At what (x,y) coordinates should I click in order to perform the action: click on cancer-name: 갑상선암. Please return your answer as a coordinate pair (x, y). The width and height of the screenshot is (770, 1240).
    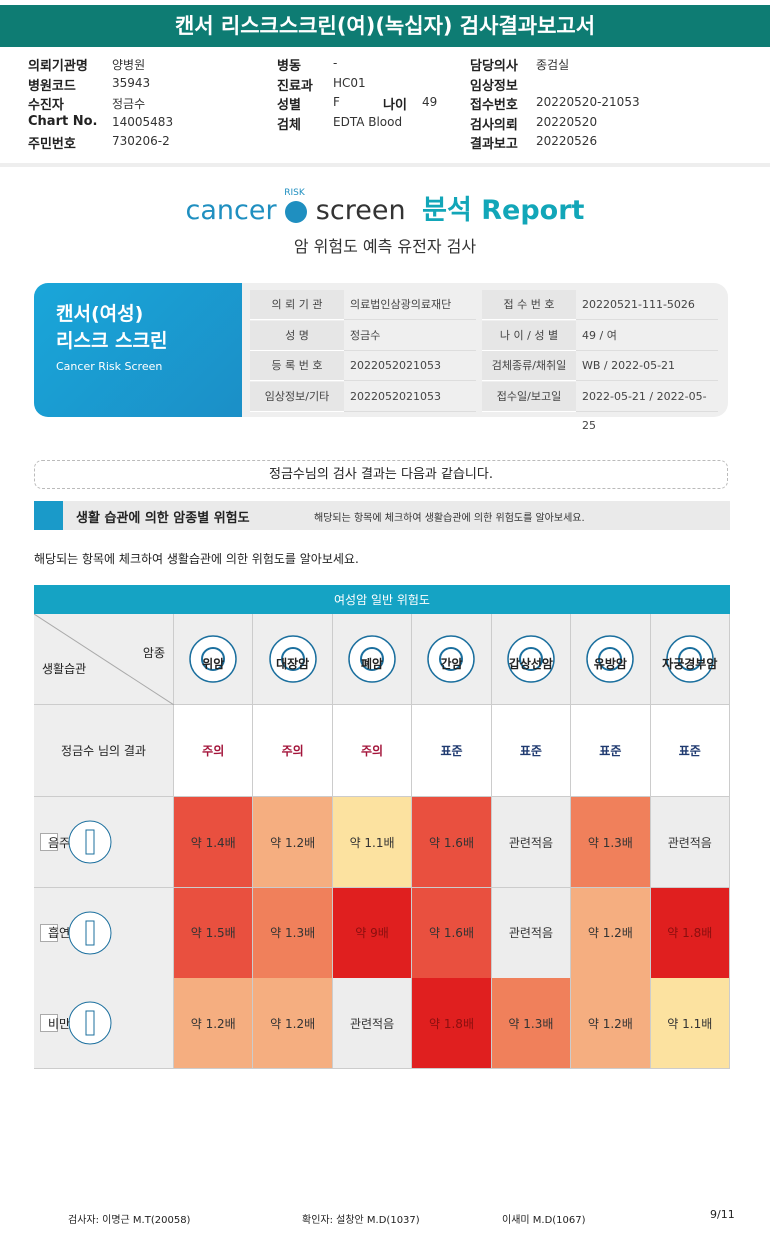
    Looking at the image, I should click on (530, 663).